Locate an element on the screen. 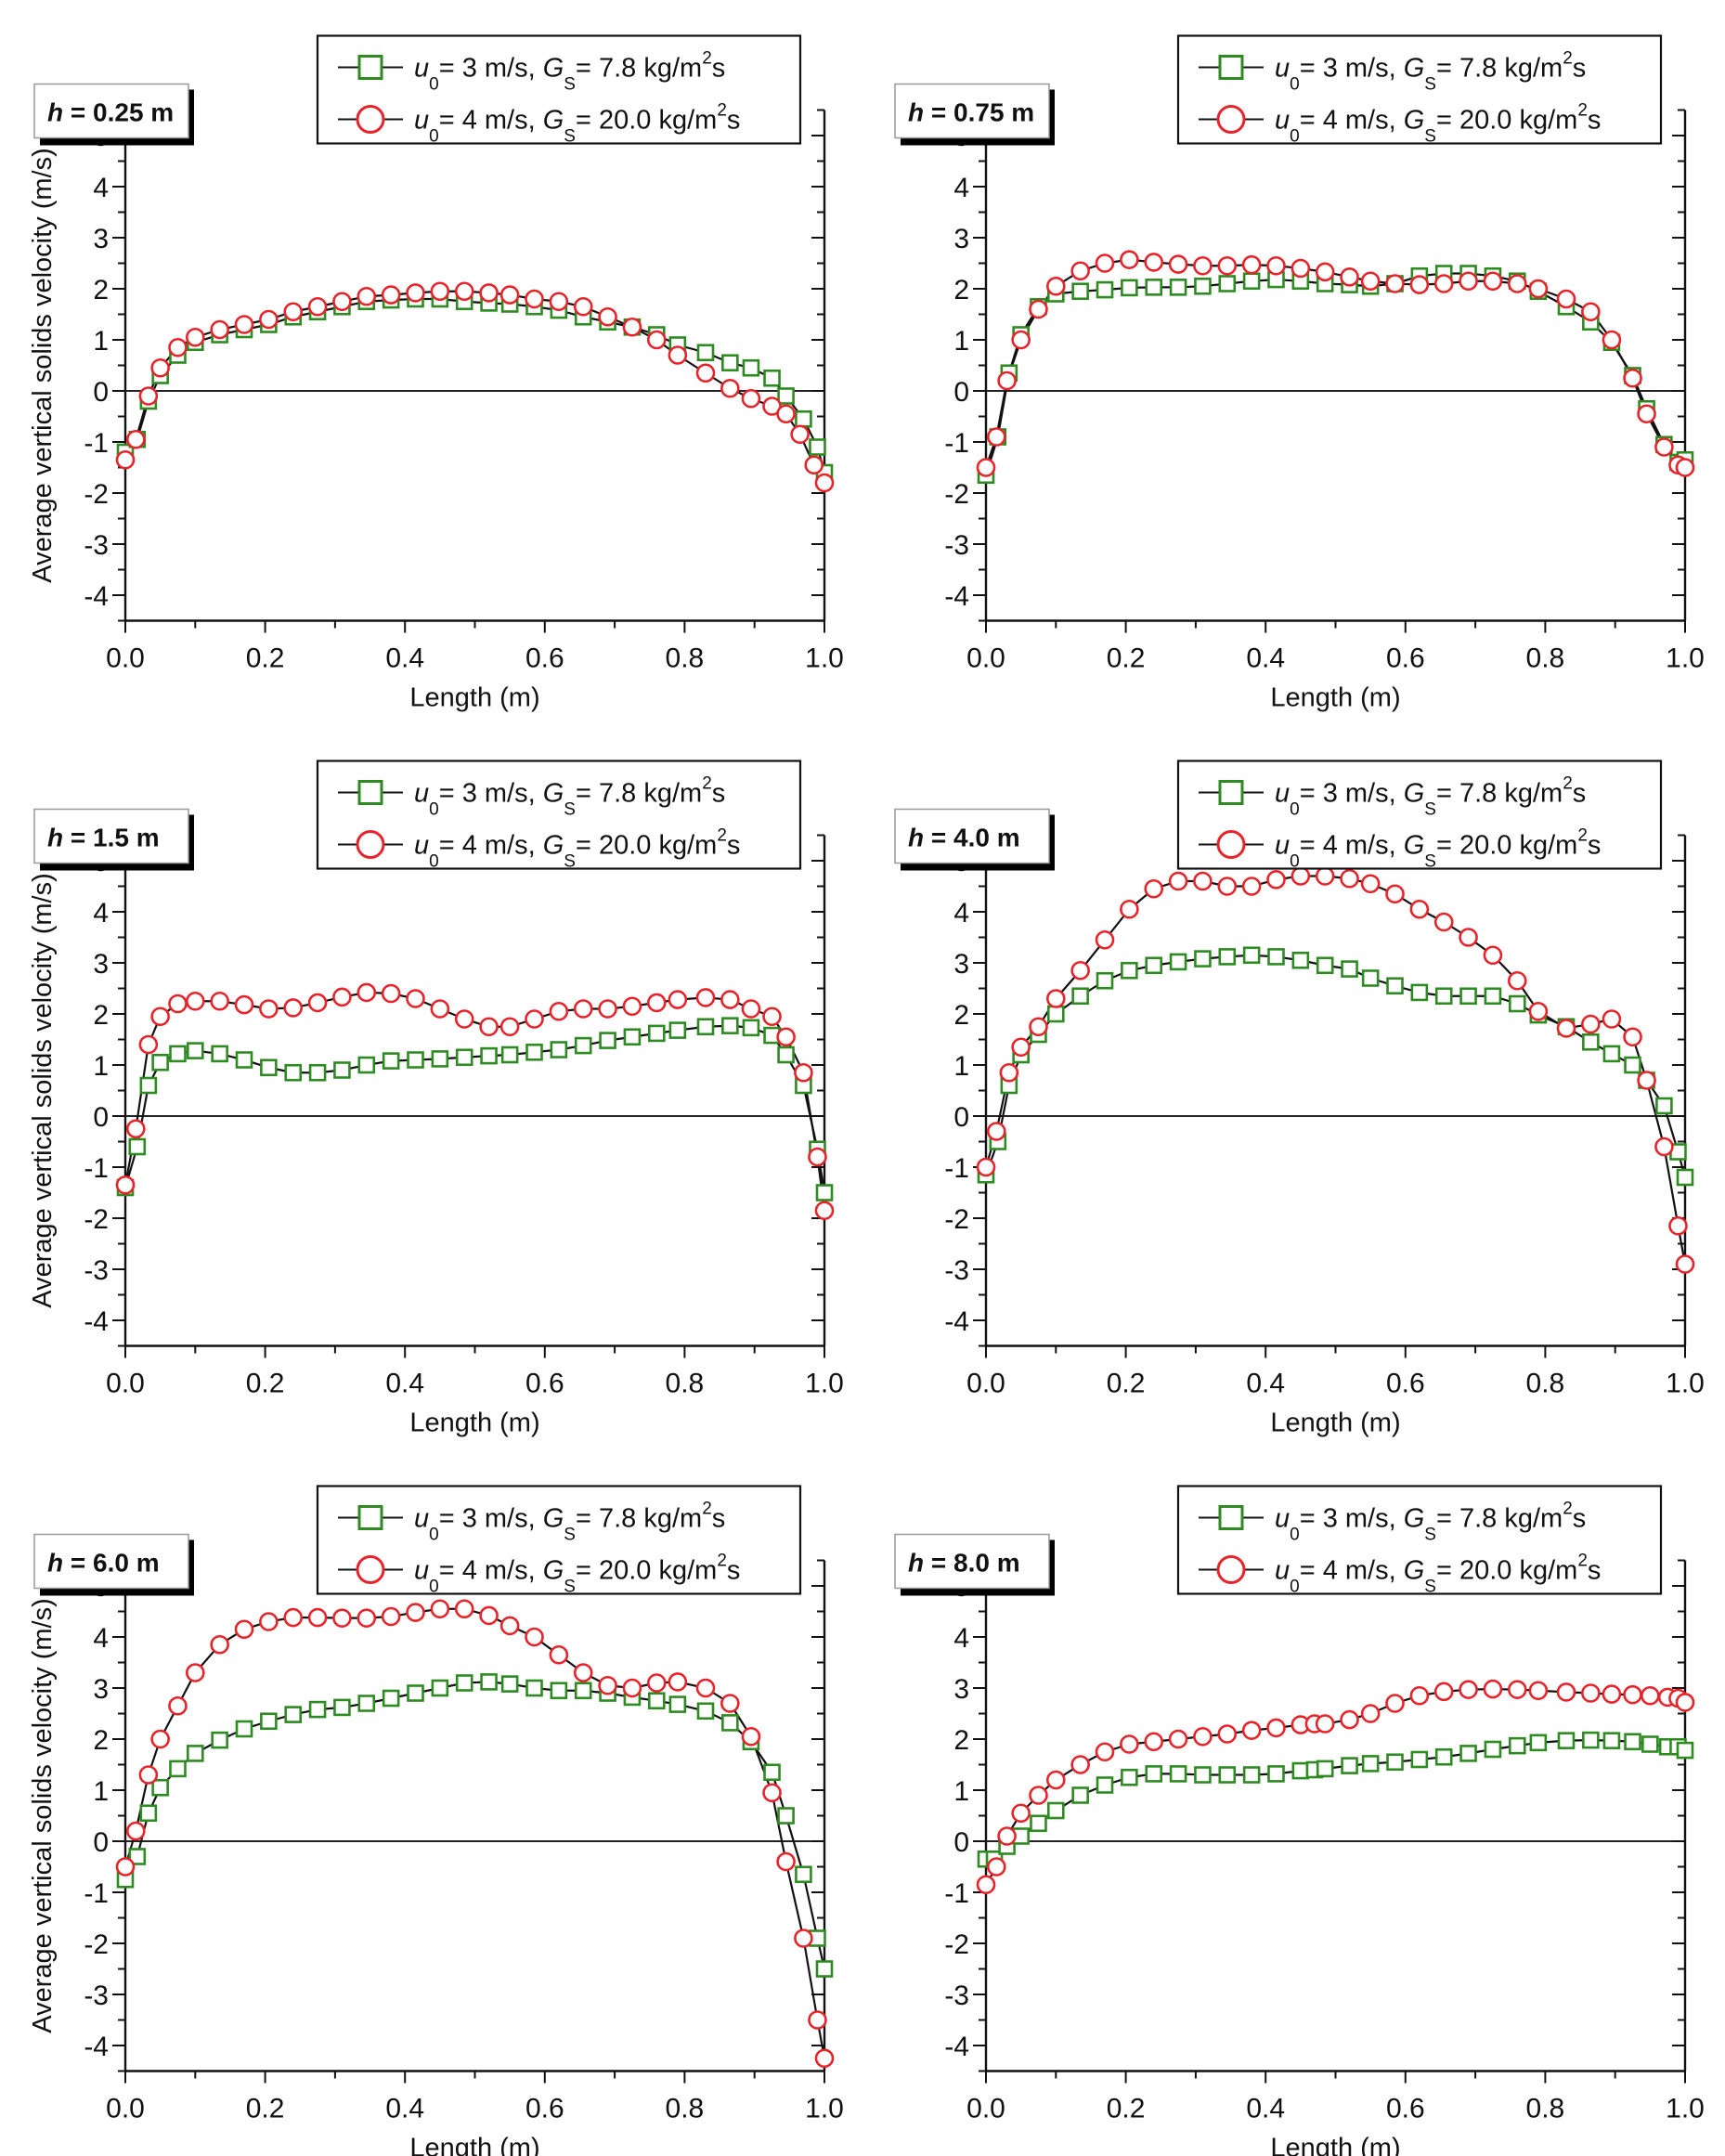  y-tick-label: 4 is located at coordinates (961, 1638).